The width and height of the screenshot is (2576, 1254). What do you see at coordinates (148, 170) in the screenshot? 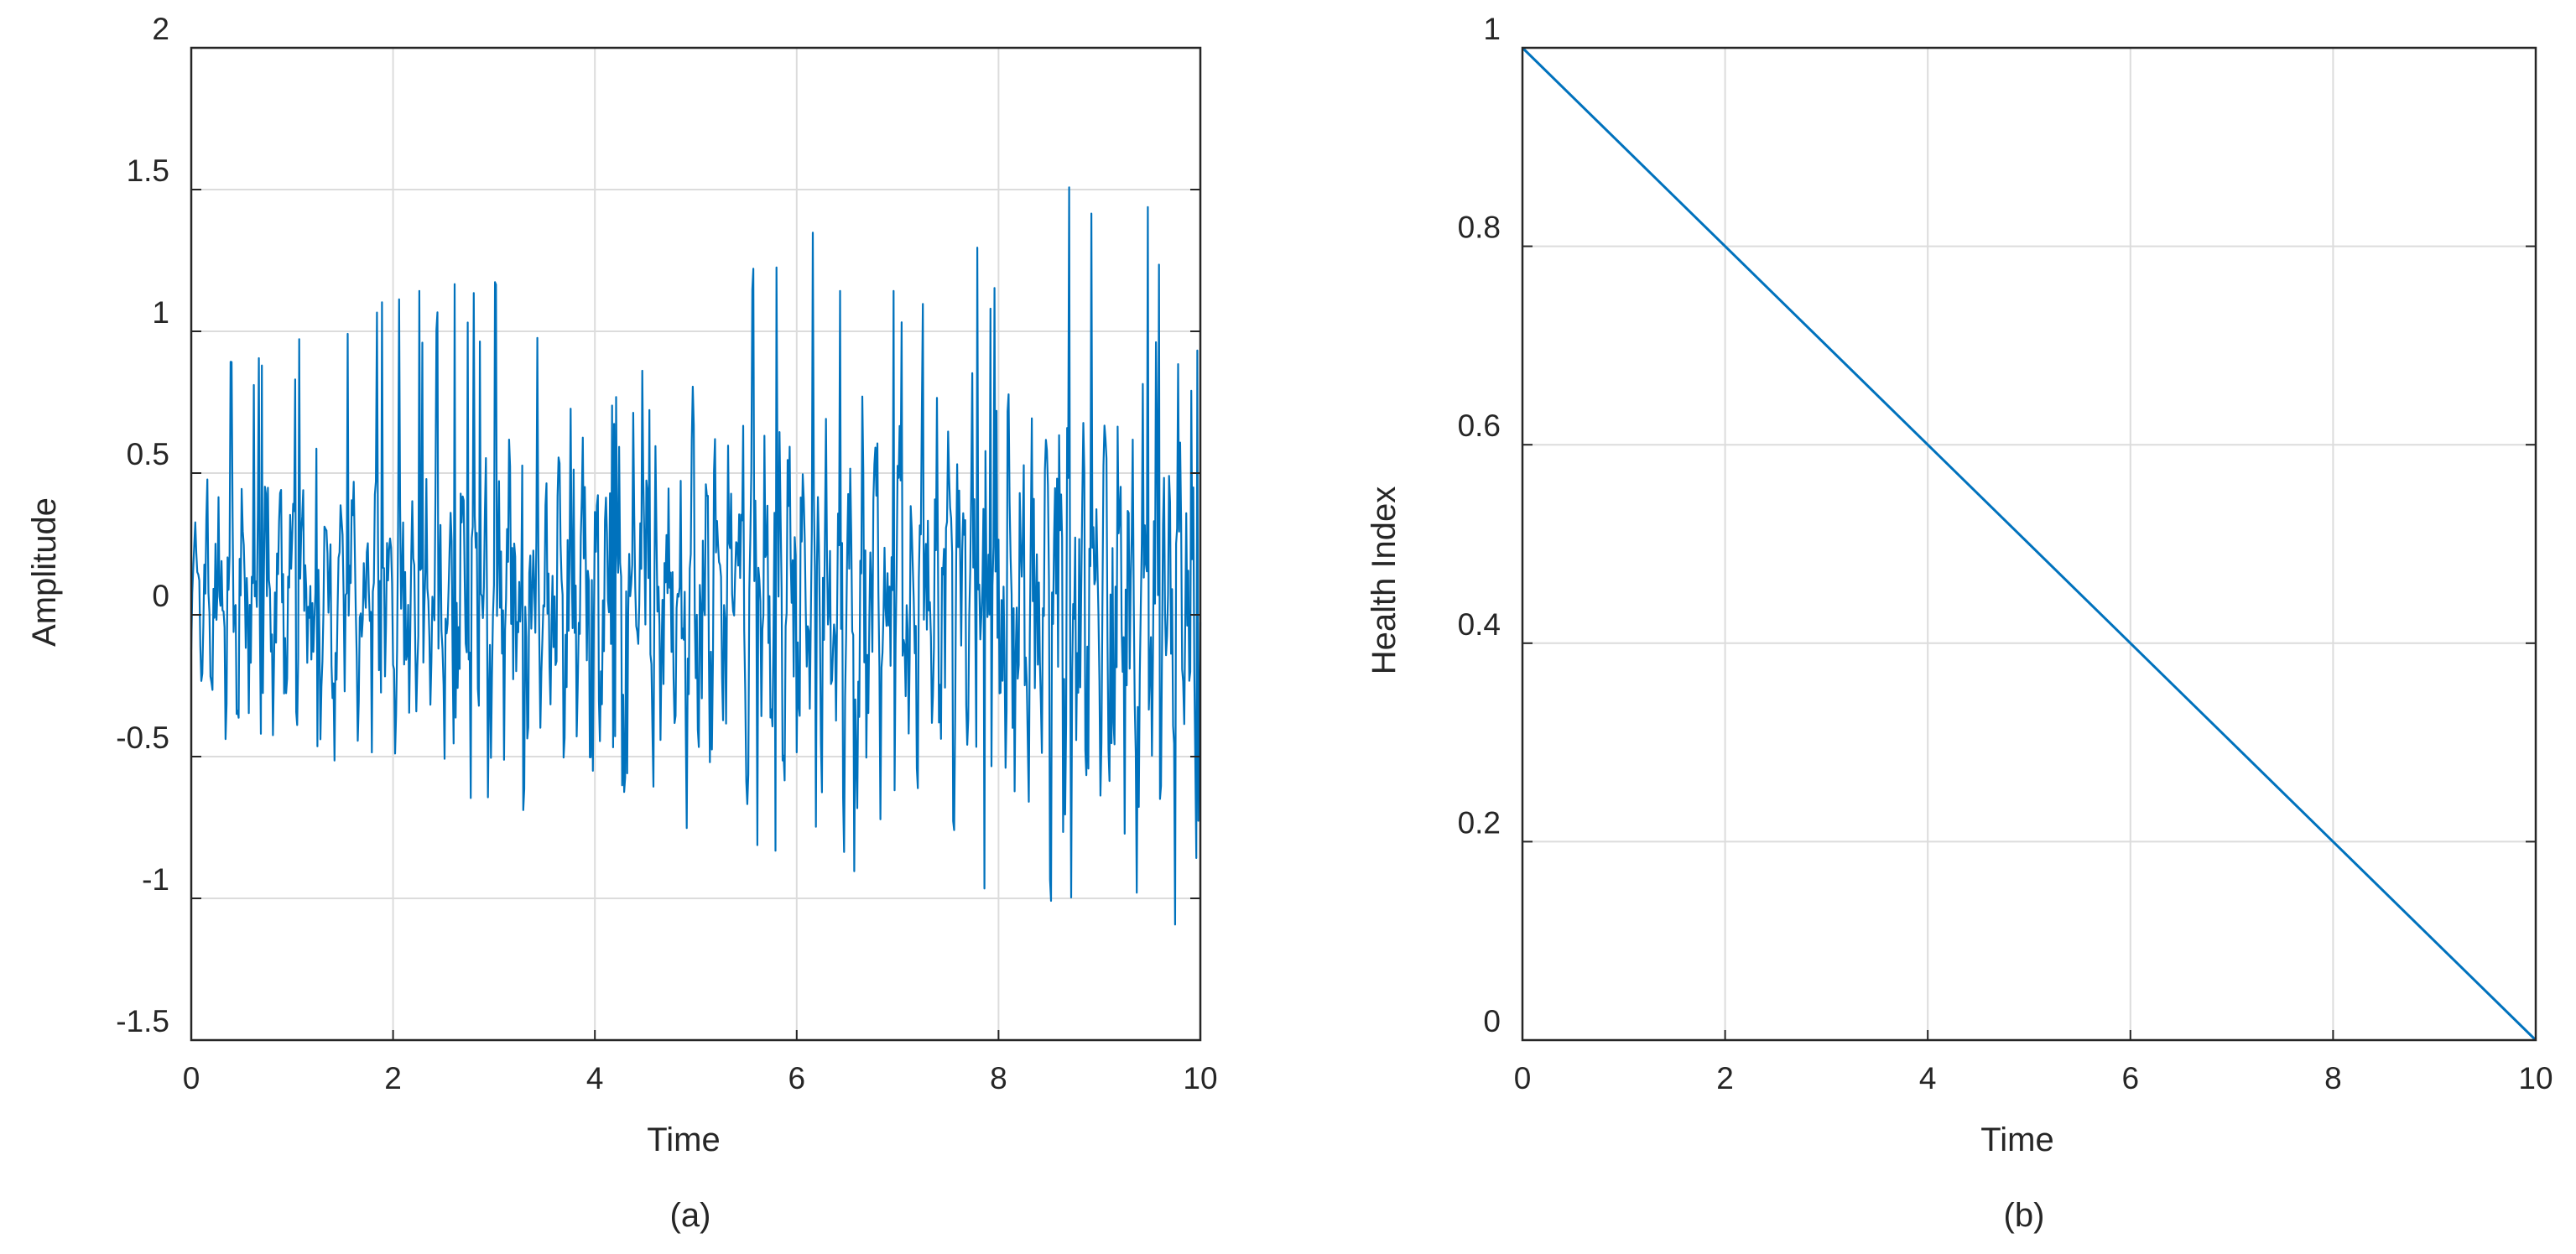
I see `y-tick-label: 1.5` at bounding box center [148, 170].